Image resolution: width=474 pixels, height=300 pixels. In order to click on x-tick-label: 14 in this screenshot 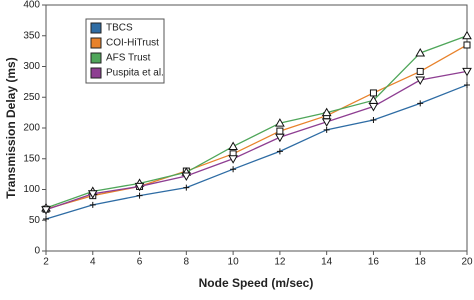, I will do `click(327, 262)`.